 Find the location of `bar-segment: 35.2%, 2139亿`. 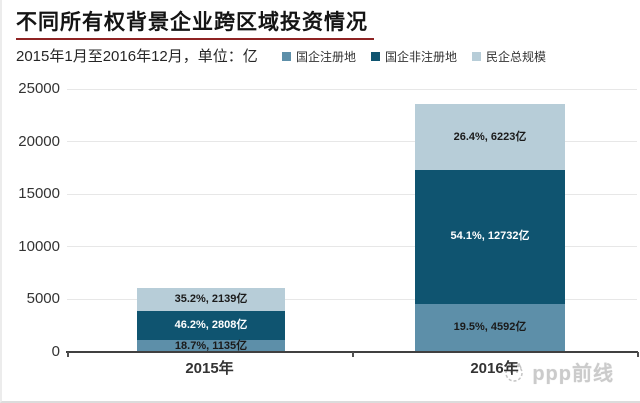

bar-segment: 35.2%, 2139亿 is located at coordinates (211, 299).